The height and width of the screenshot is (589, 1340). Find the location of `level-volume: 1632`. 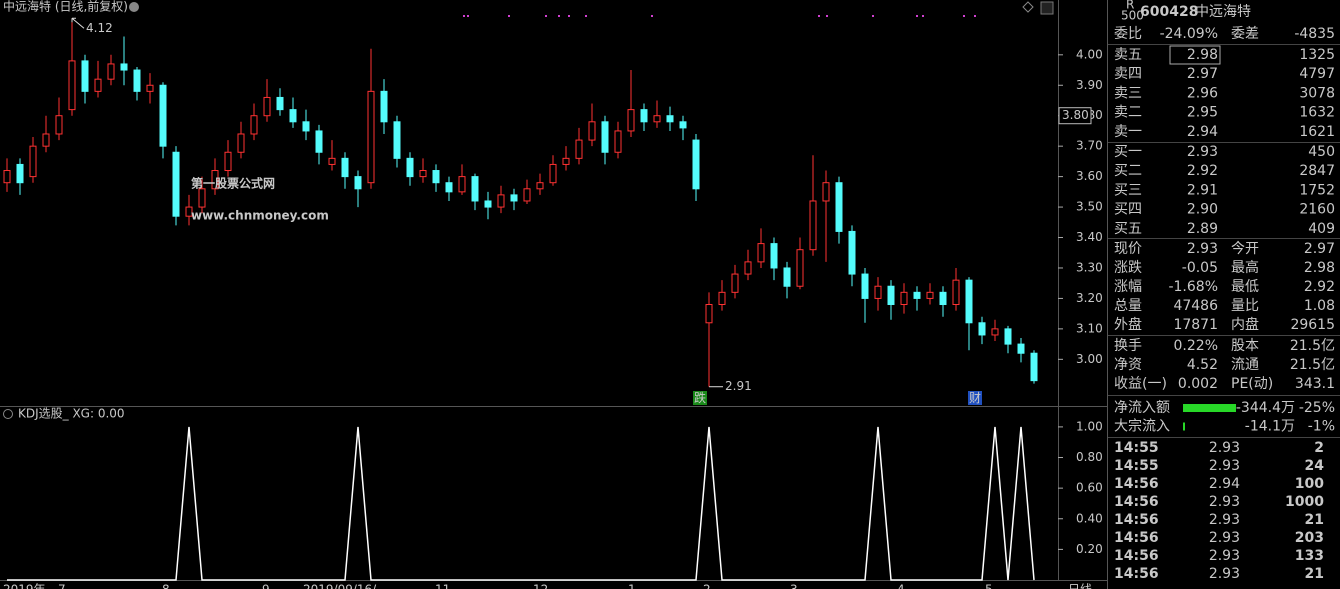

level-volume: 1632 is located at coordinates (1317, 113).